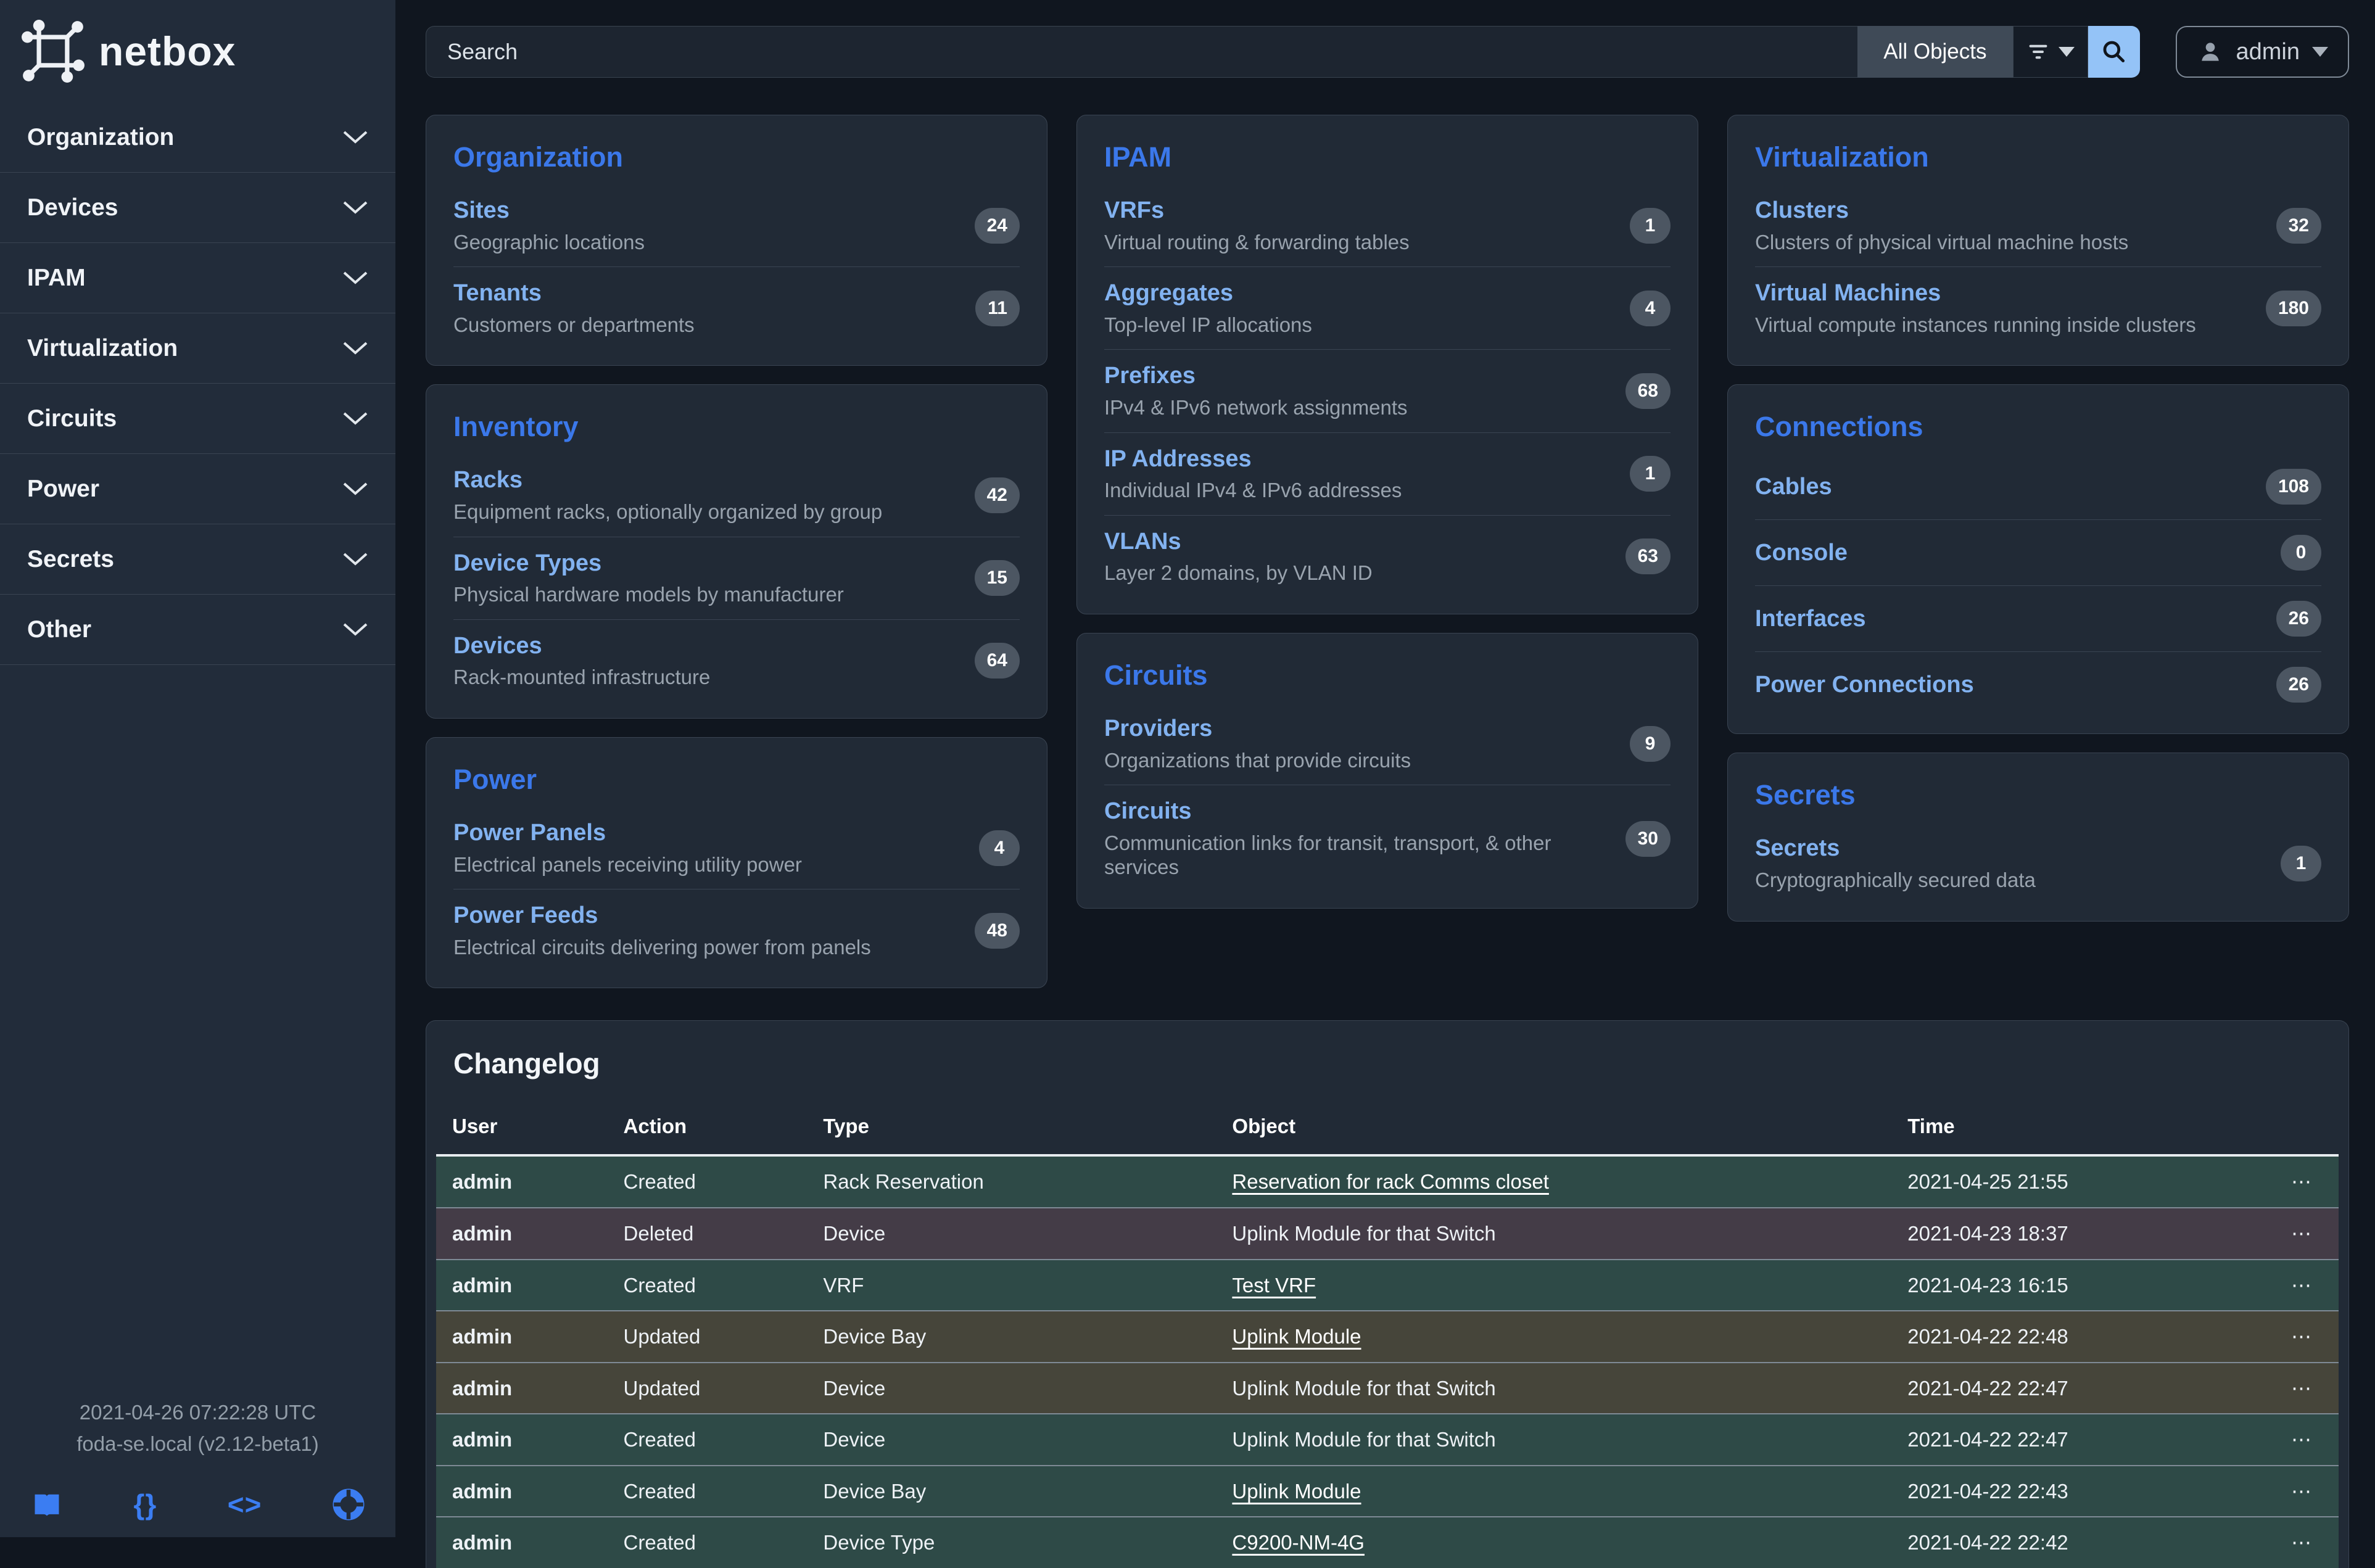  Describe the element at coordinates (1011, 1491) in the screenshot. I see `cell-type: Device Bay` at that location.